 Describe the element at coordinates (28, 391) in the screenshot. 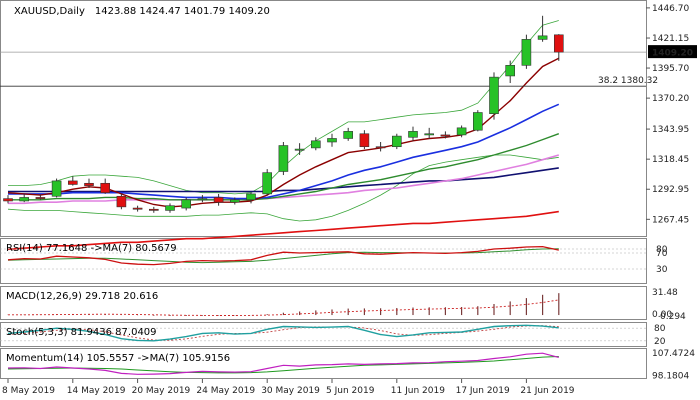

I see `date-tick-label: 8 May 2019` at that location.